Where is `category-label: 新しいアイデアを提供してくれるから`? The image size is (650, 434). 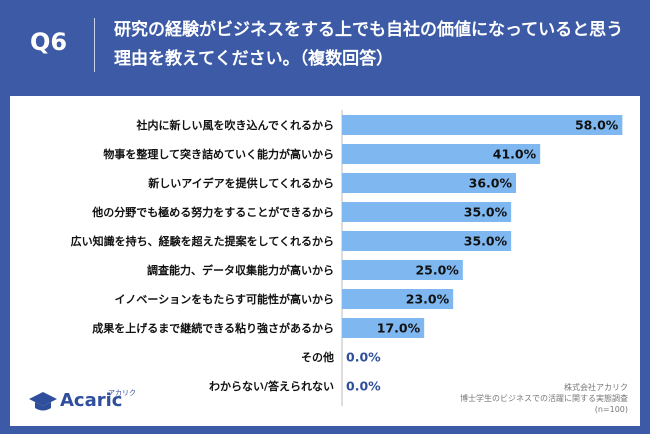 category-label: 新しいアイデアを提供してくれるから is located at coordinates (241, 183).